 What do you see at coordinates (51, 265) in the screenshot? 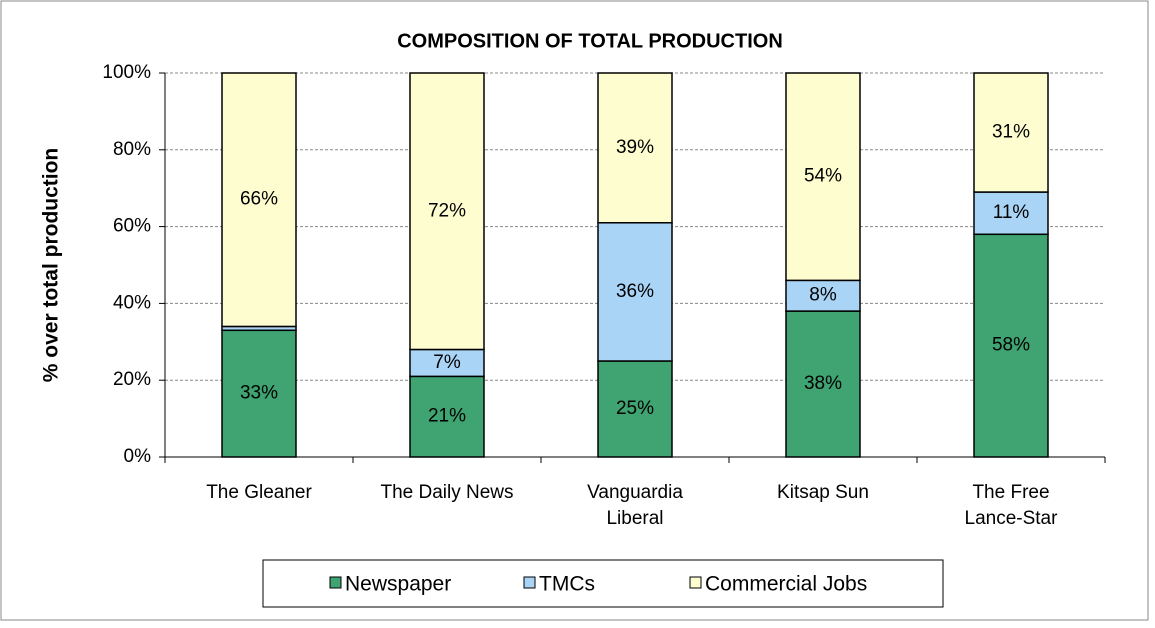
I see `y-axis-label: % over total production` at bounding box center [51, 265].